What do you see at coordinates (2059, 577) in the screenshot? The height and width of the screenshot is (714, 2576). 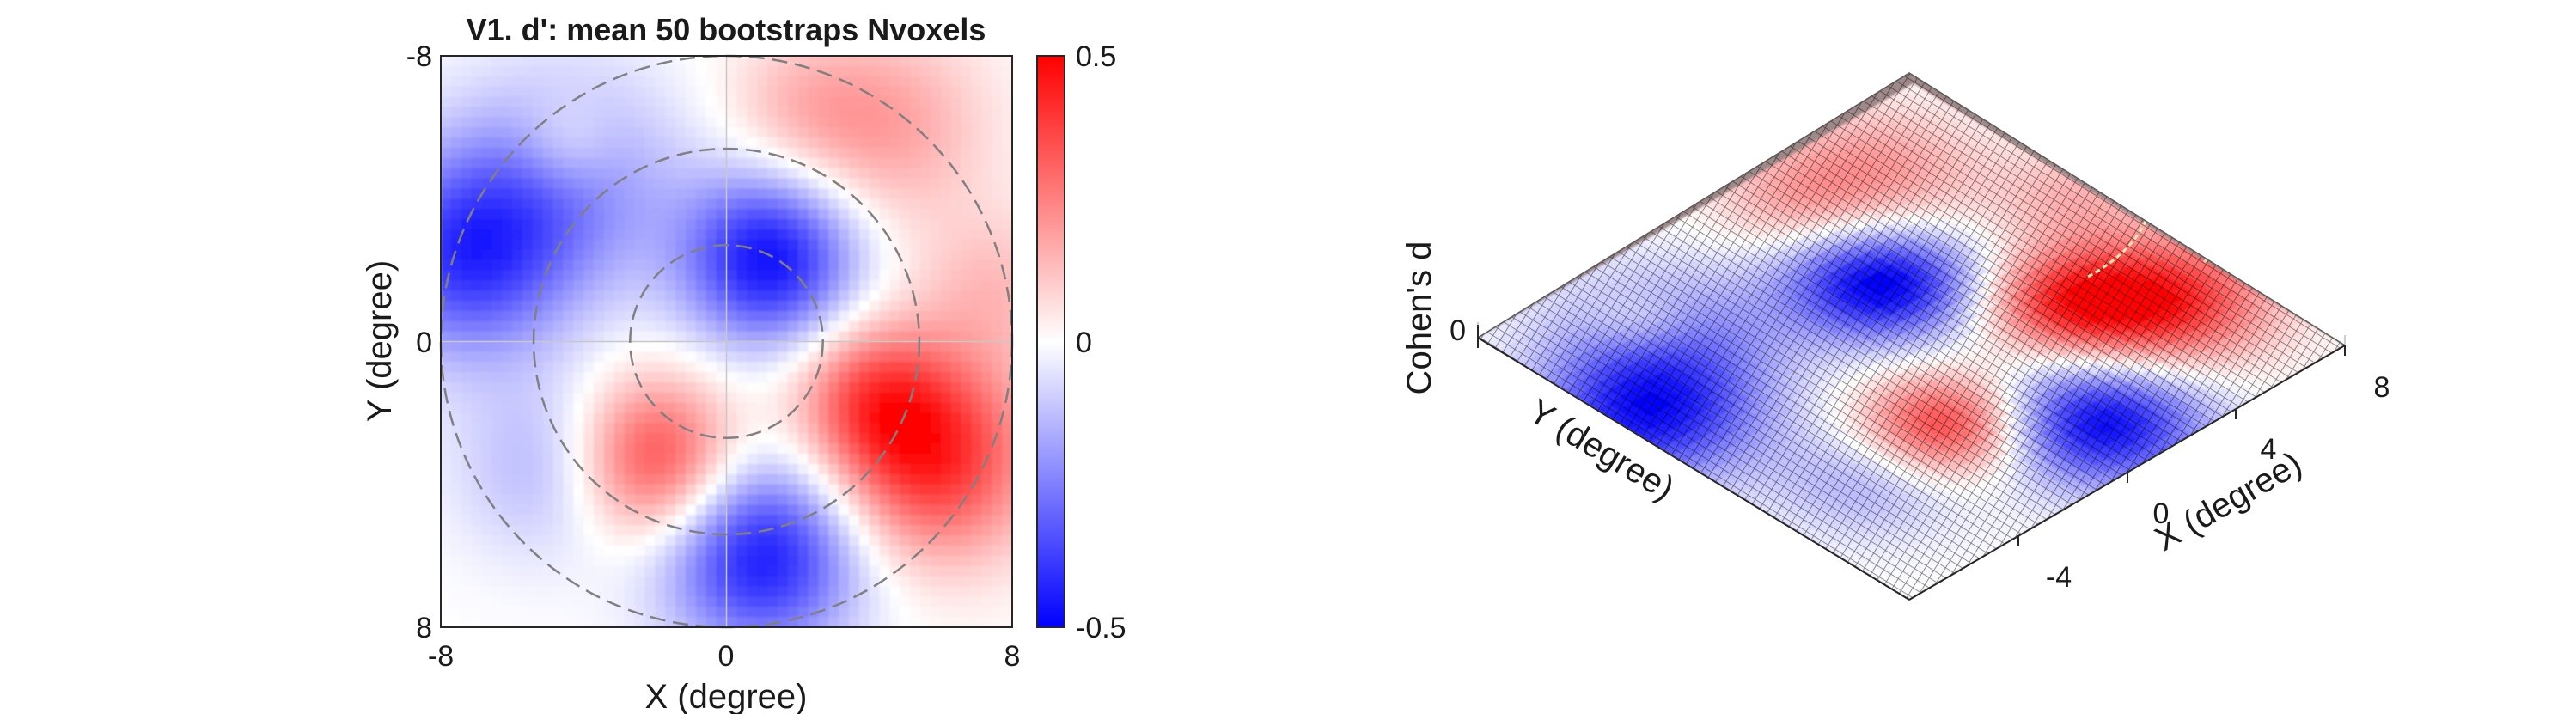 I see `surface-x-tick-0: -4` at bounding box center [2059, 577].